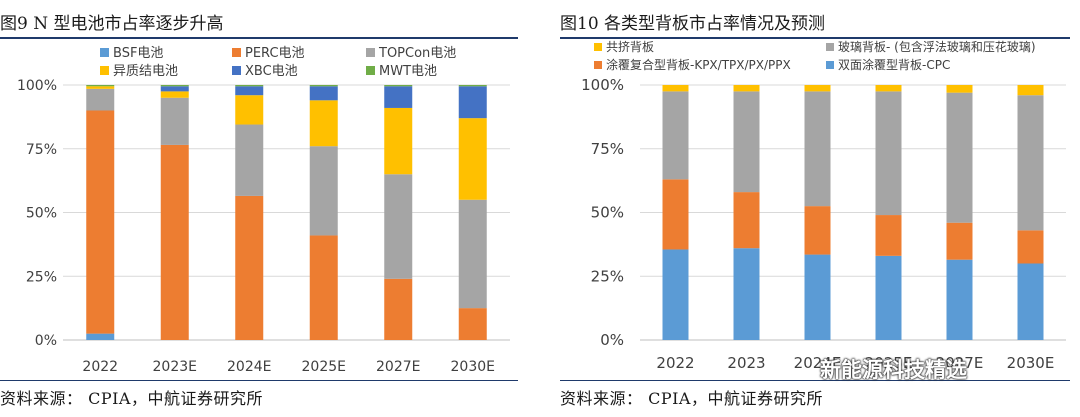 The height and width of the screenshot is (417, 1080). What do you see at coordinates (698, 64) in the screenshot?
I see `legend-label: 涂覆复合型背板-KPX/TPX/PX/PPX` at bounding box center [698, 64].